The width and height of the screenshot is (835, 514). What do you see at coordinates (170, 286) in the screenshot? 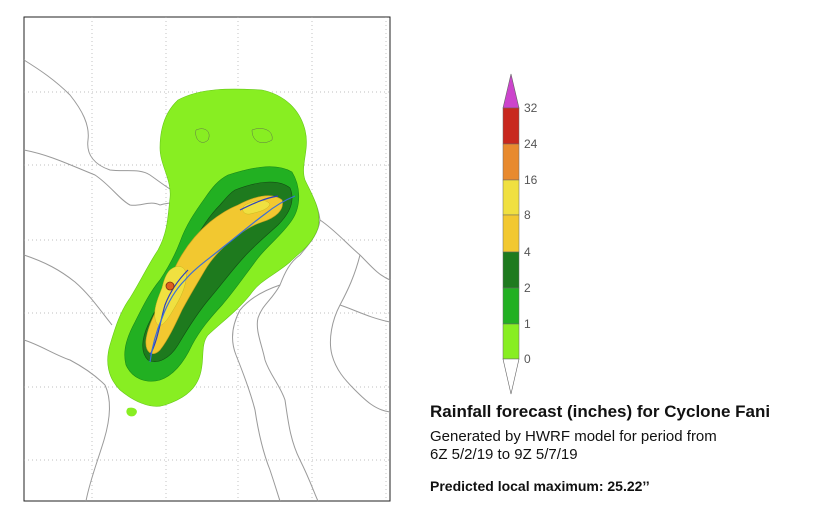
I see `max-rainfall-marker` at bounding box center [170, 286].